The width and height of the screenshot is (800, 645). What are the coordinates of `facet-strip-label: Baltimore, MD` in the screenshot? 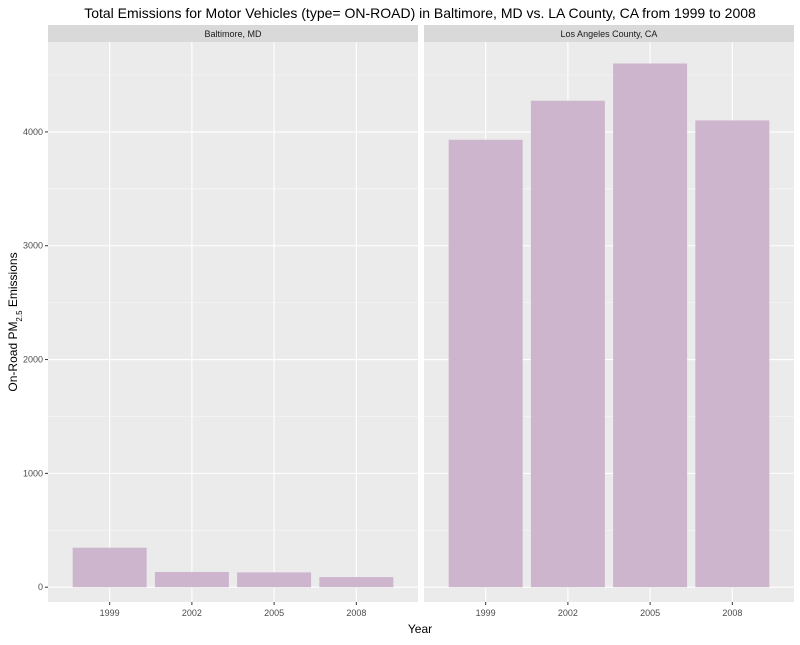 It's located at (233, 34).